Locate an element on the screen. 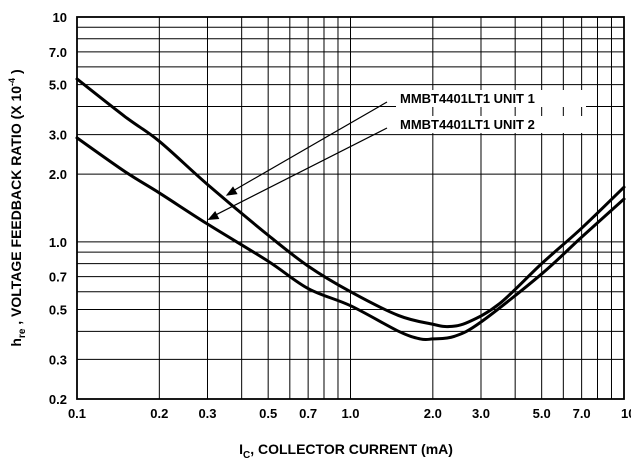  y-tick-labels: 0.2 0.3 0.5 0.7 1.0 2.0 3.0 5.0 7.0 10 is located at coordinates (58, 208).